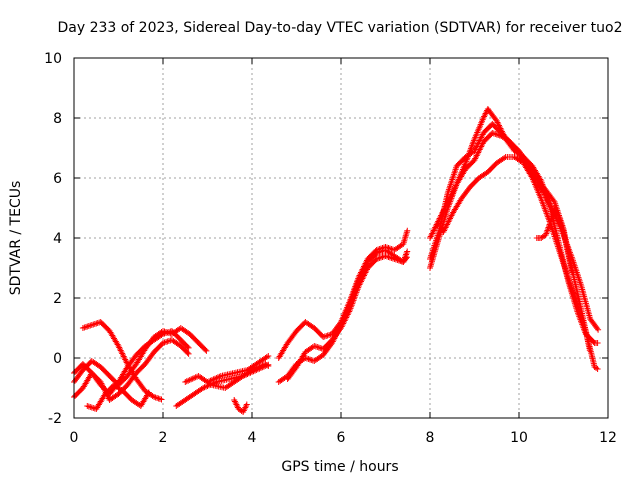 The height and width of the screenshot is (480, 640). Describe the element at coordinates (341, 438) in the screenshot. I see `x-tick-label: 6` at that location.